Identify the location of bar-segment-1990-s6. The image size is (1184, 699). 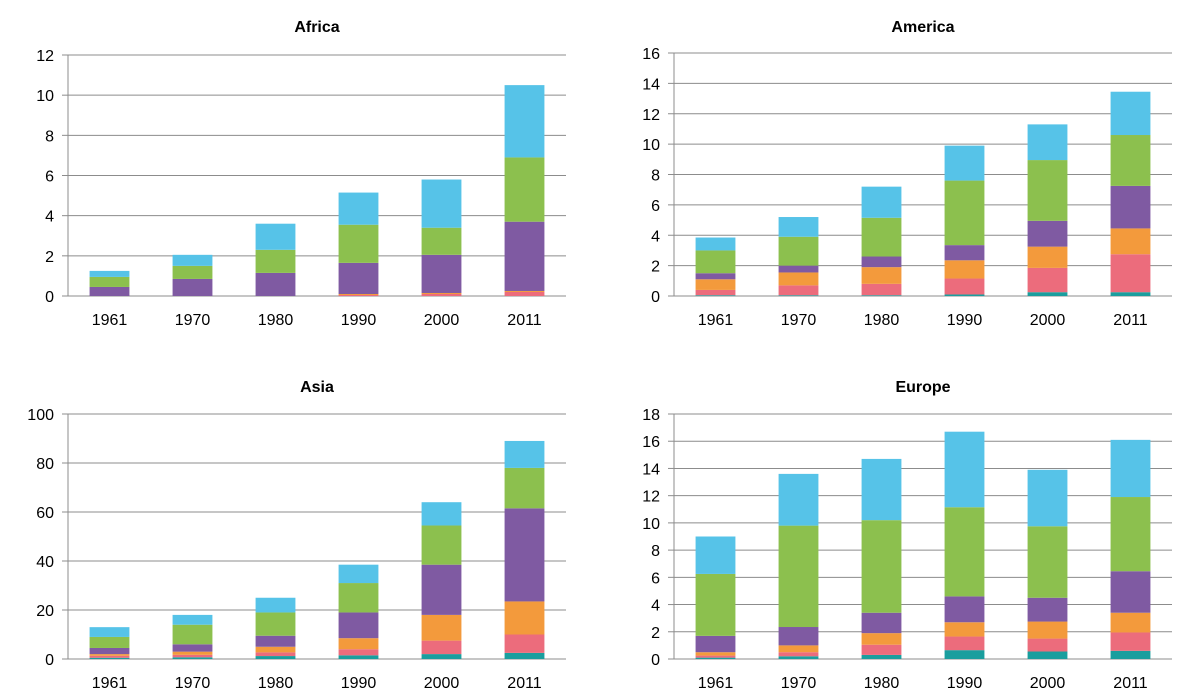
(358, 574).